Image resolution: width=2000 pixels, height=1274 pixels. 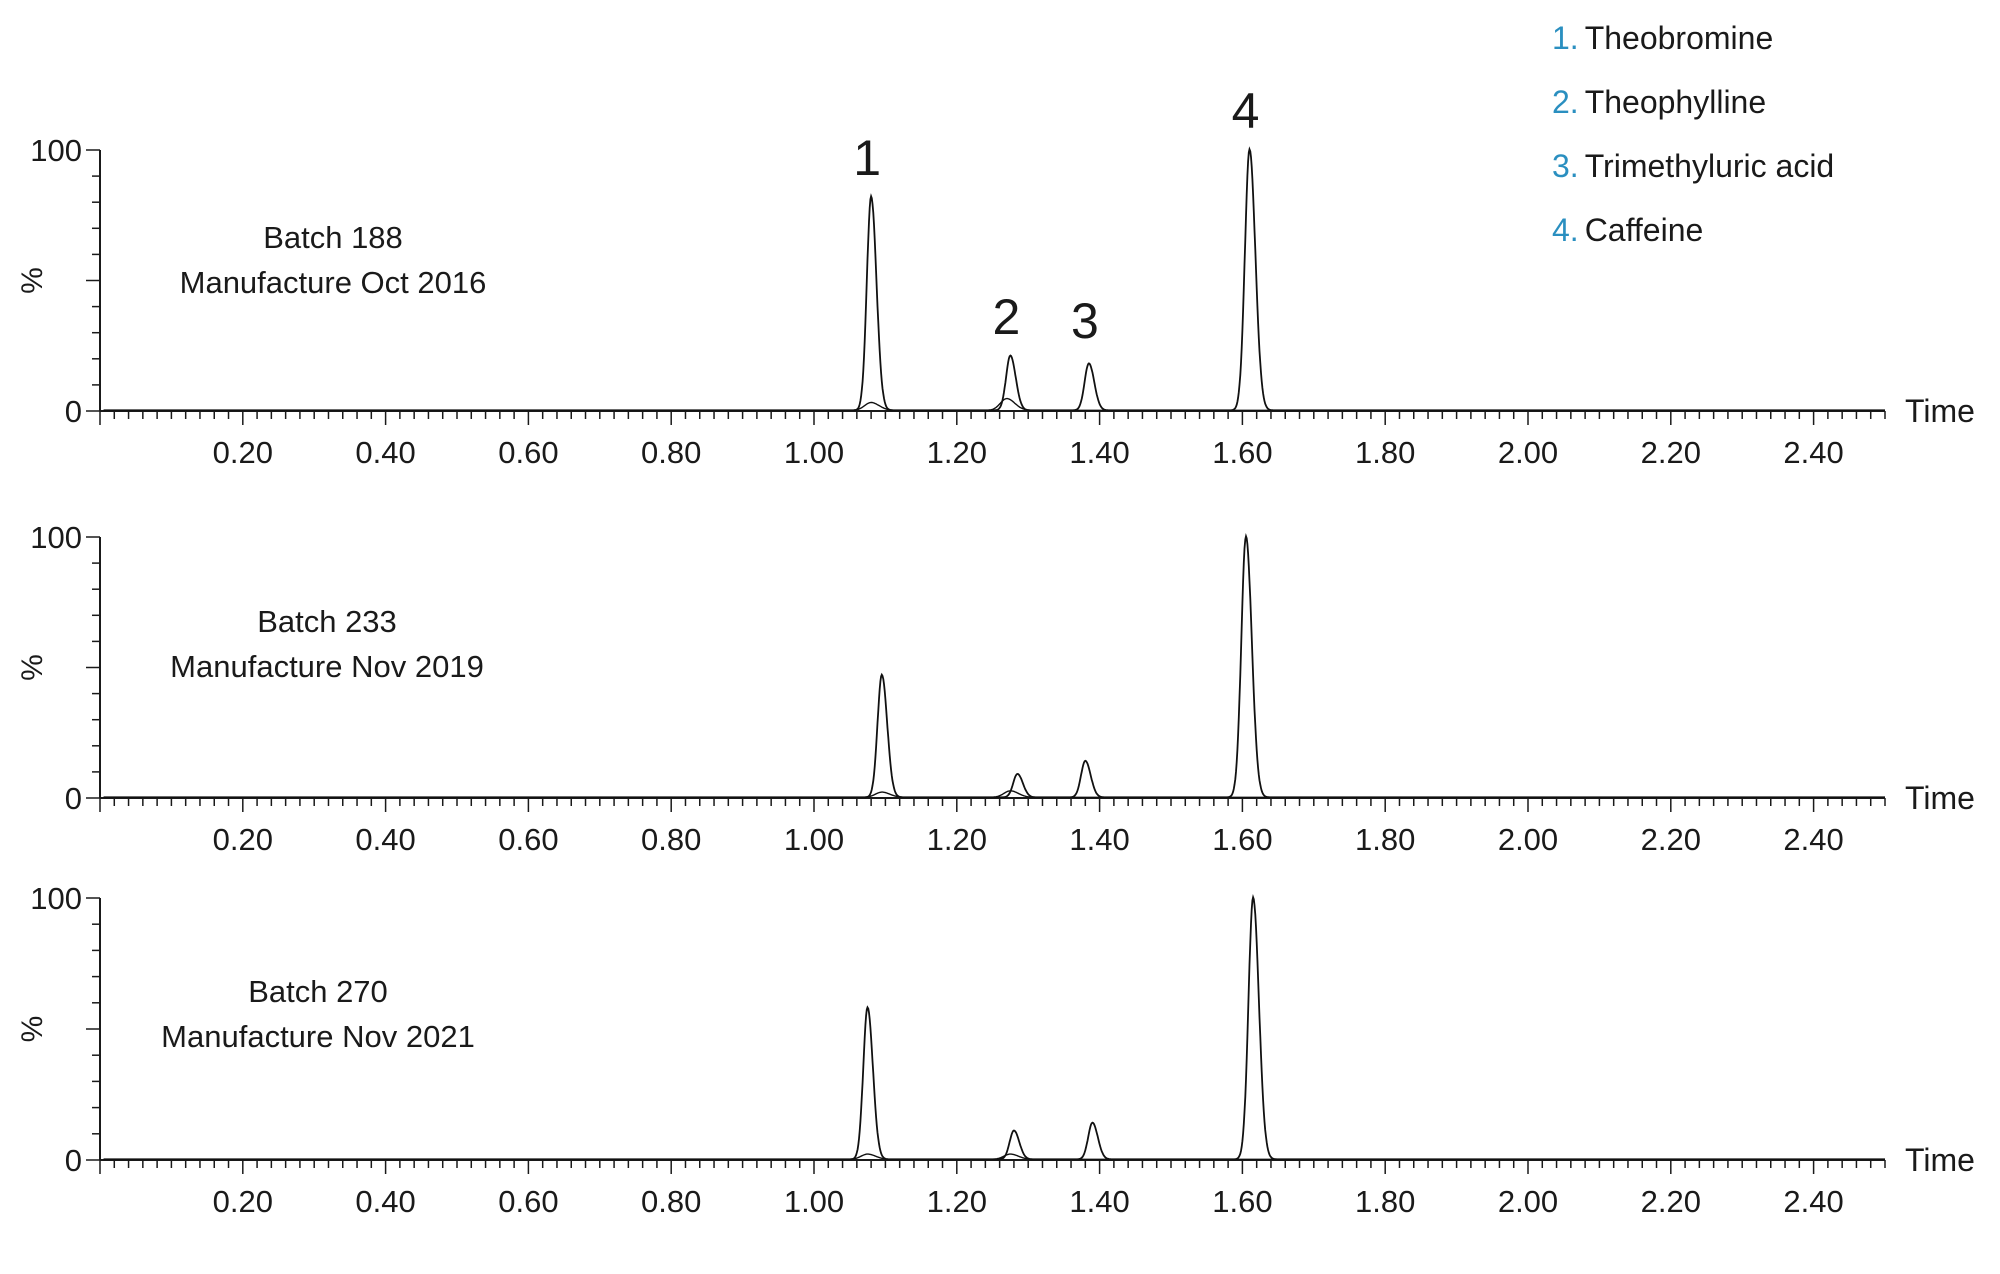 I want to click on legend-item: 1. Theobromine, so click(x=1693, y=50).